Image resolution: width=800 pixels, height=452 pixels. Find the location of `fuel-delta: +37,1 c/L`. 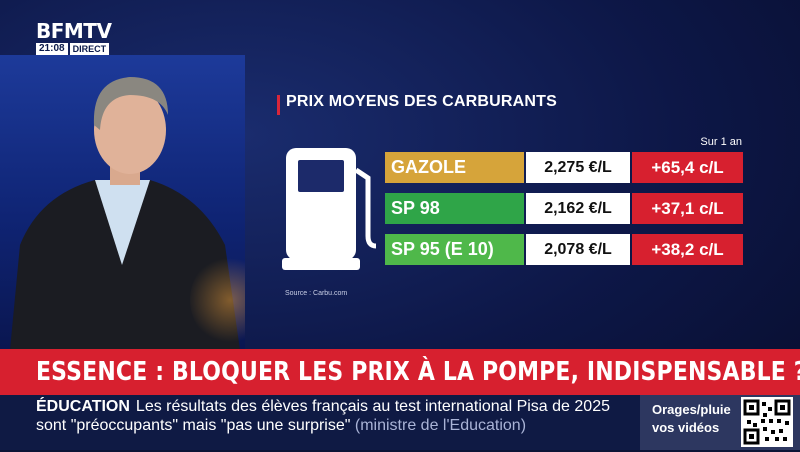

fuel-delta: +37,1 c/L is located at coordinates (687, 208).